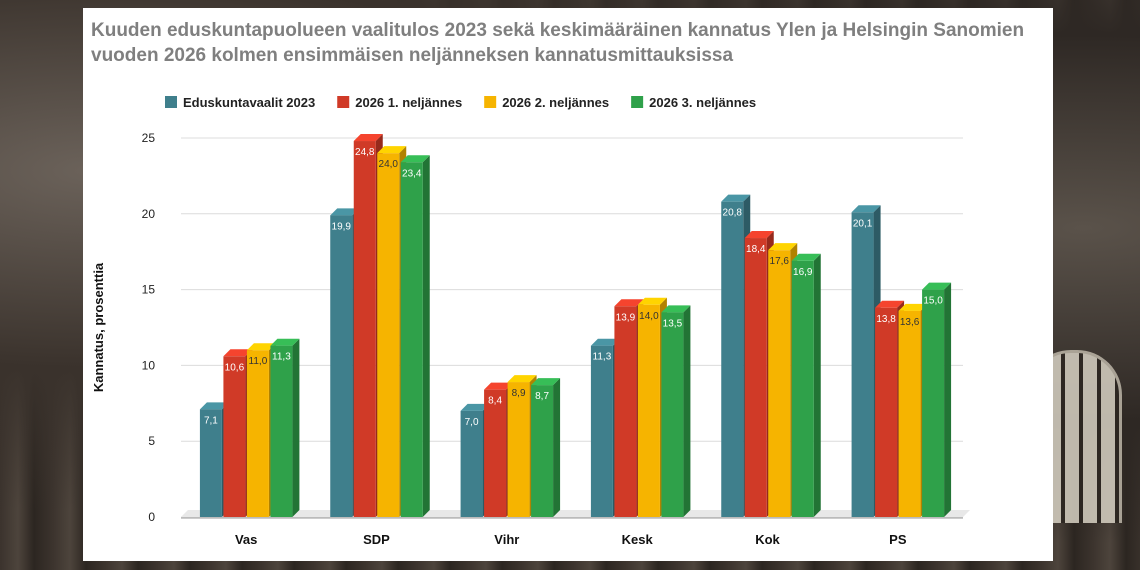  I want to click on data-label: 24,8, so click(365, 152).